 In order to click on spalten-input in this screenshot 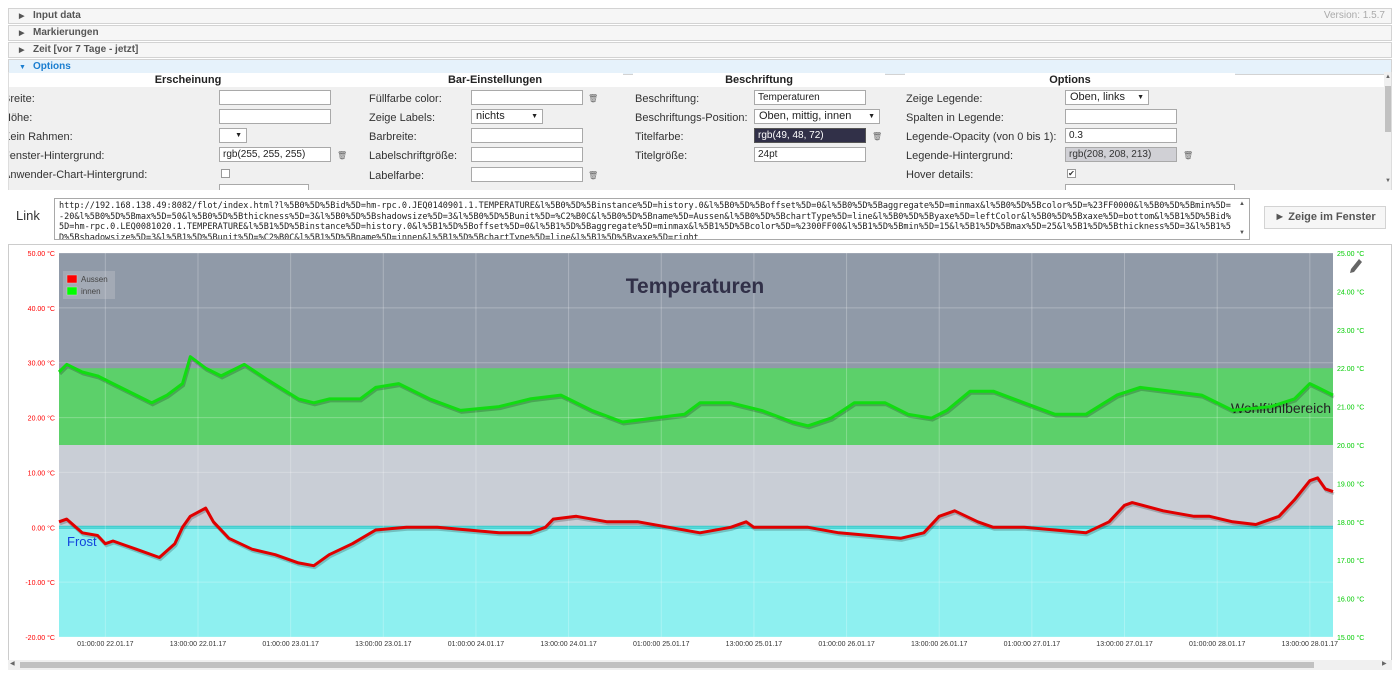, I will do `click(1121, 116)`.